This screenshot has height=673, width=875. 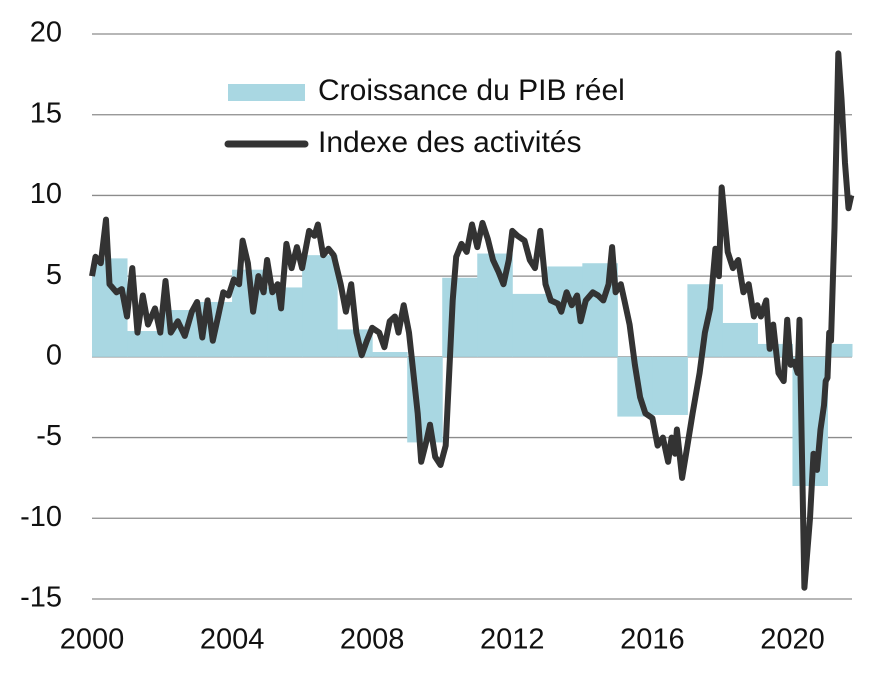 What do you see at coordinates (92, 640) in the screenshot?
I see `x-tick-label: 2000` at bounding box center [92, 640].